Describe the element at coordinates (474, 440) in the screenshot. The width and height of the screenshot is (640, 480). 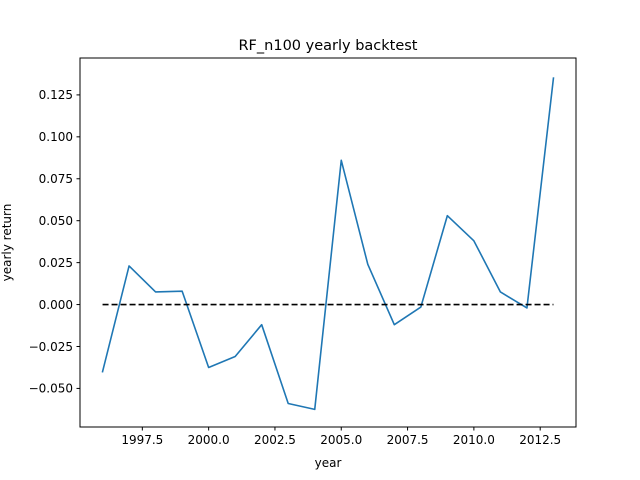
I see `x-tick-label: 2010.0` at that location.